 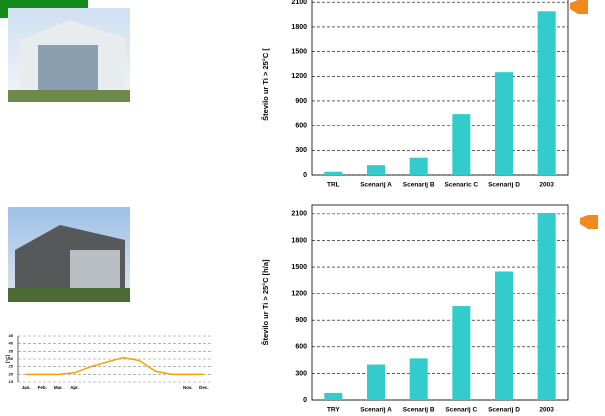 What do you see at coordinates (11, 366) in the screenshot?
I see `y-tick-label: 25` at bounding box center [11, 366].